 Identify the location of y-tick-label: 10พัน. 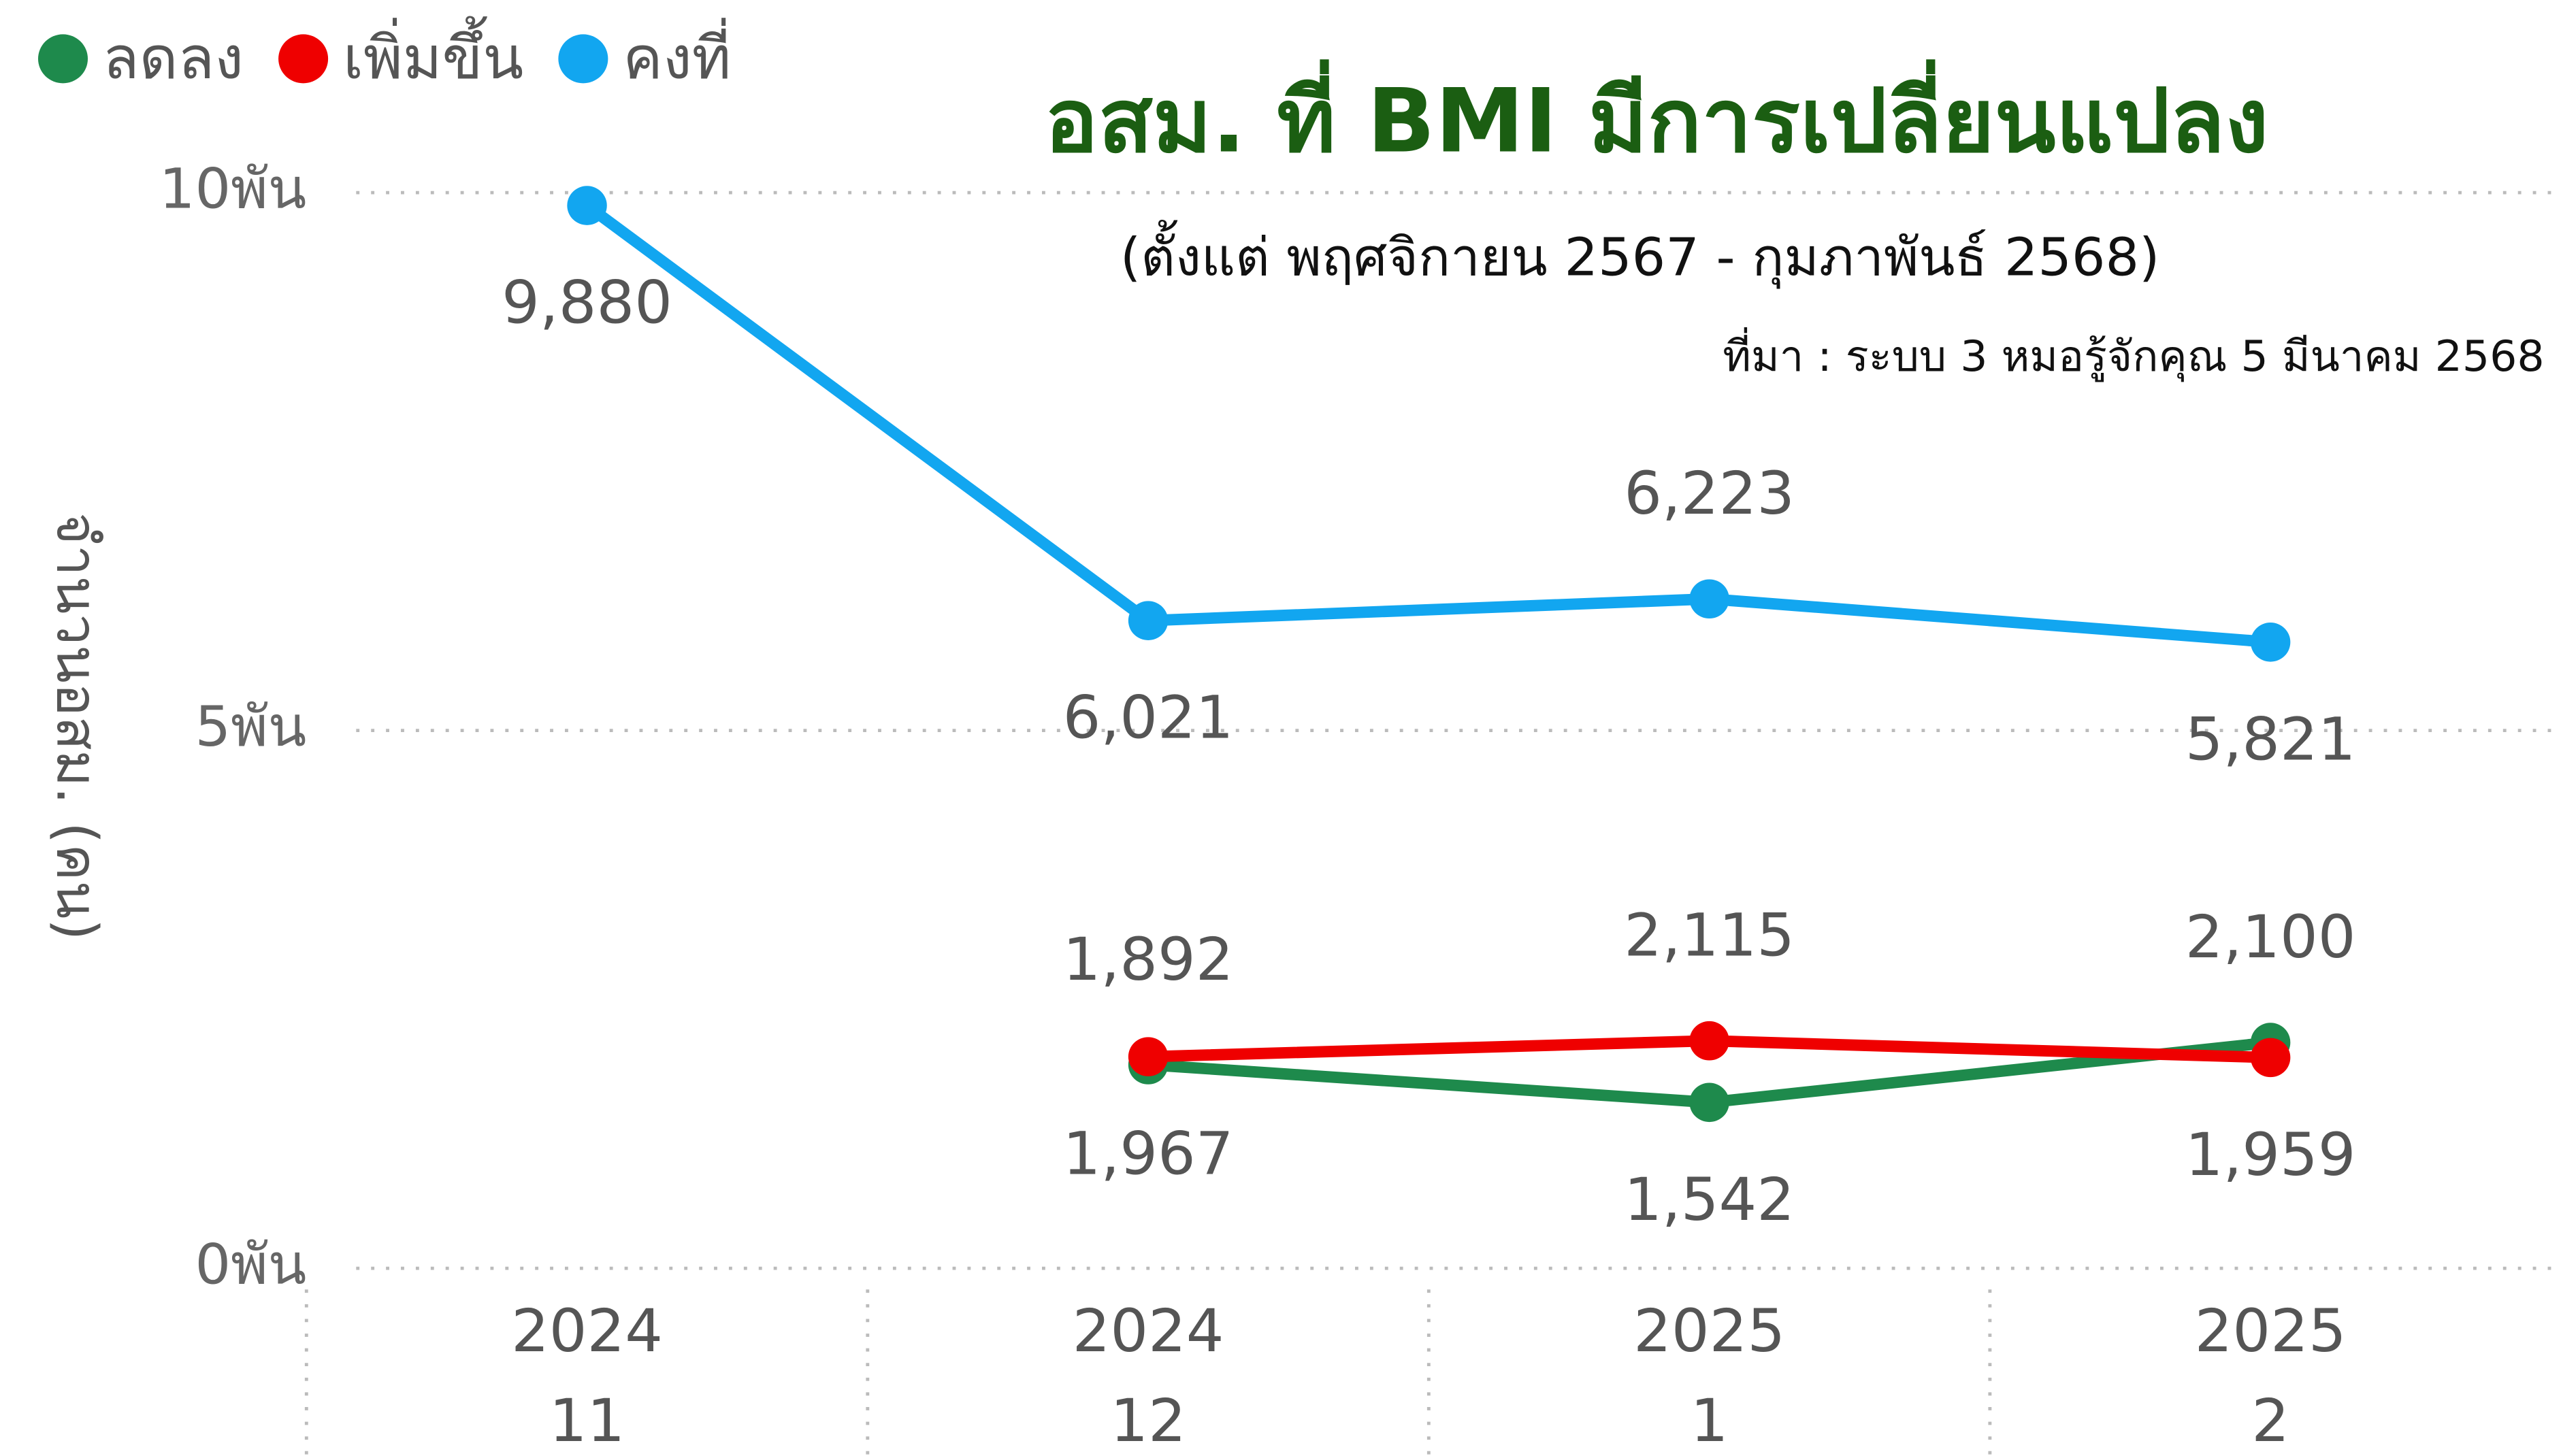
(232, 189).